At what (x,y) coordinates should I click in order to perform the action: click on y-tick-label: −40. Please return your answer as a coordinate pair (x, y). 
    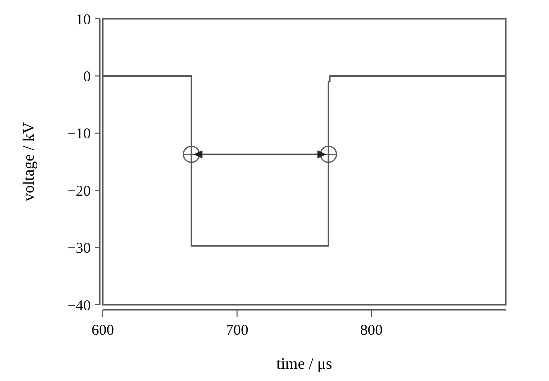
    Looking at the image, I should click on (79, 306).